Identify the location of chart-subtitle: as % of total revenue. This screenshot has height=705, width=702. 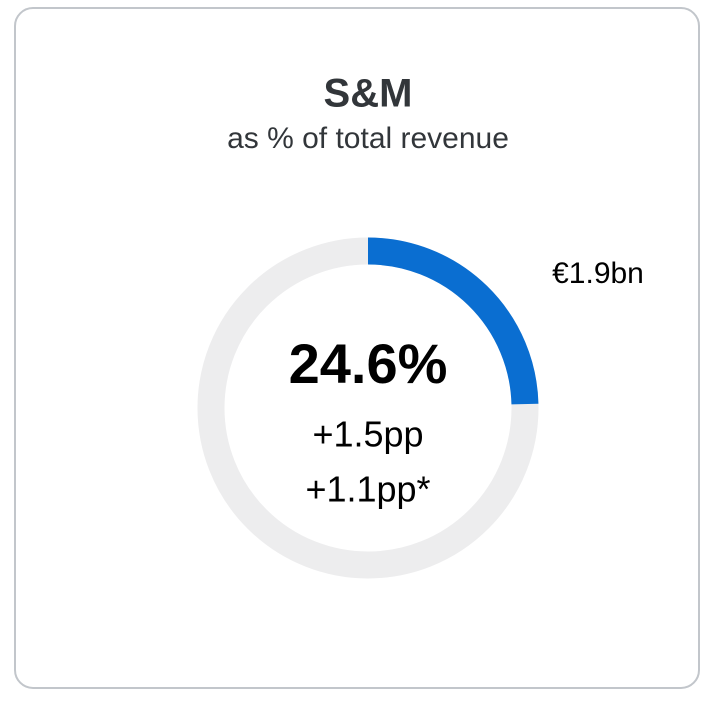
(368, 138).